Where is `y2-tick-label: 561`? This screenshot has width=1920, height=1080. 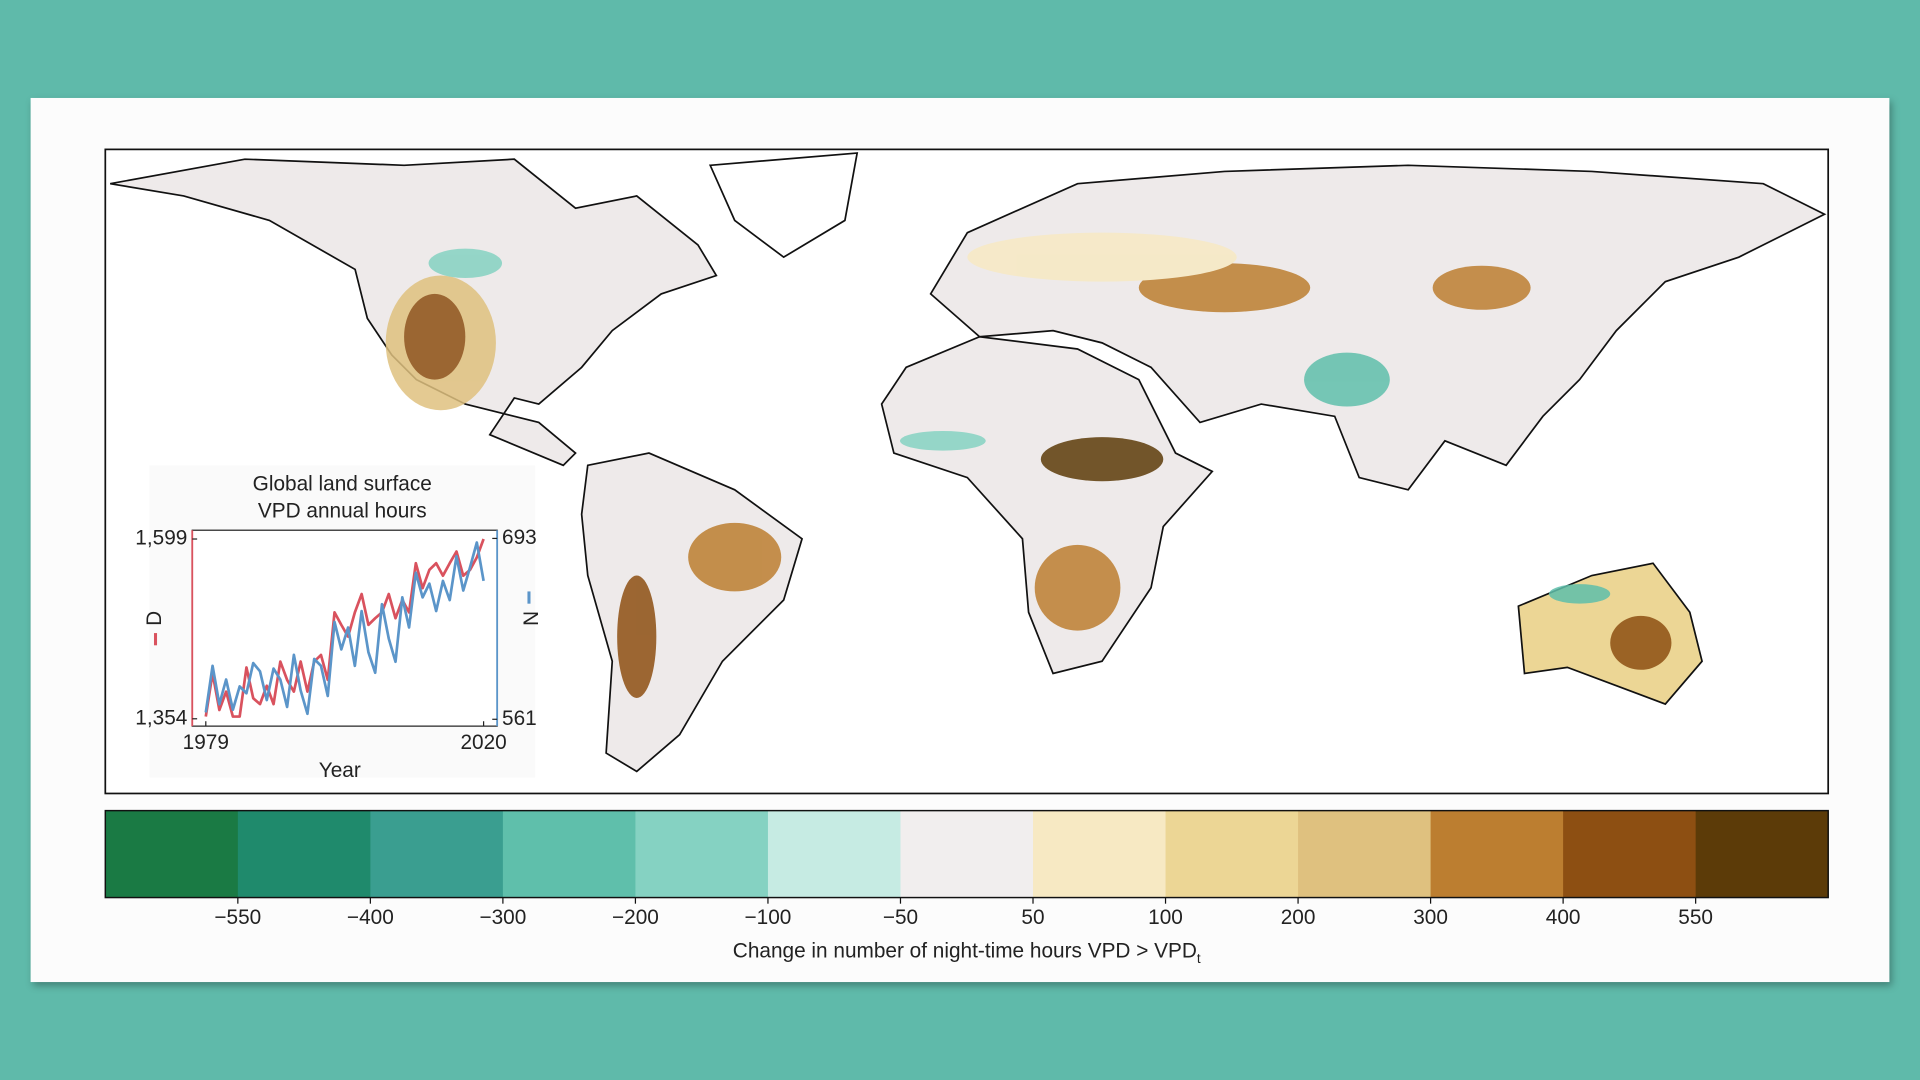
y2-tick-label: 561 is located at coordinates (519, 718).